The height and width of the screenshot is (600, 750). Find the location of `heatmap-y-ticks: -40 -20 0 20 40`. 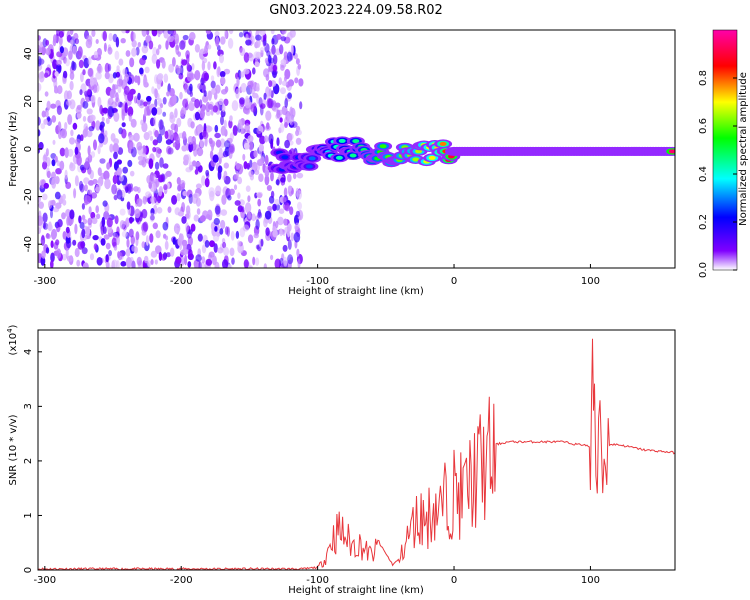

heatmap-y-ticks: -40 -20 0 20 40 is located at coordinates (32, 149).